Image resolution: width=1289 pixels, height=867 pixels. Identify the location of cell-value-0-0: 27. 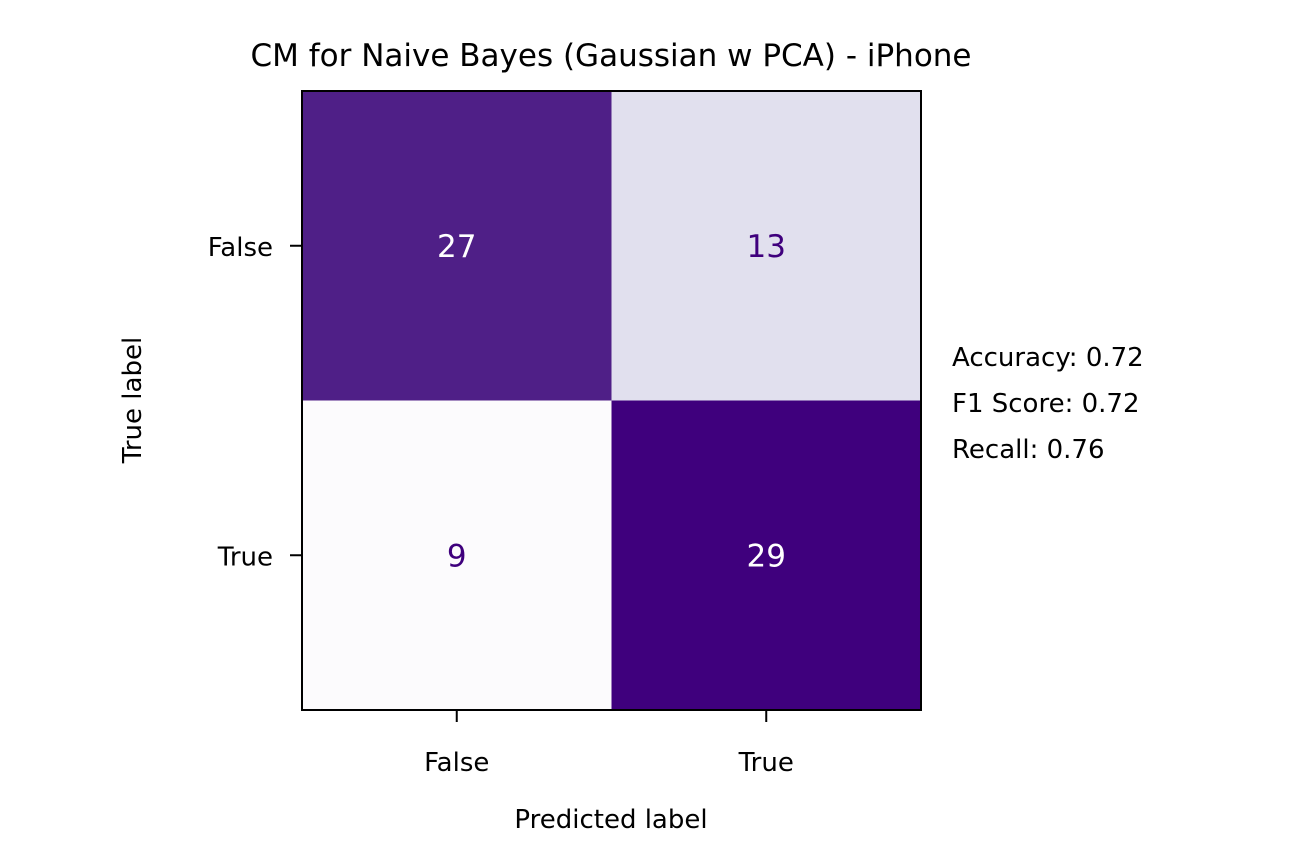
(456, 247).